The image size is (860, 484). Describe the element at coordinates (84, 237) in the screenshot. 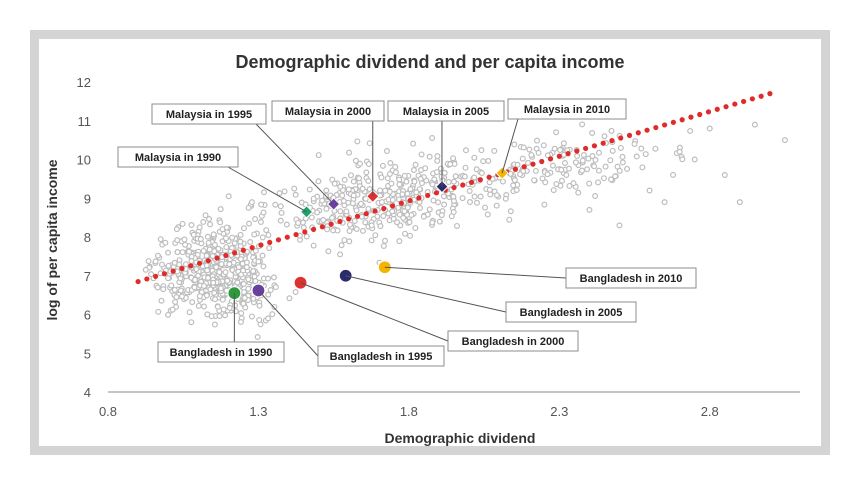

I see `y-tick-labels: 4 5 6 7 8 9 10 11 12` at that location.